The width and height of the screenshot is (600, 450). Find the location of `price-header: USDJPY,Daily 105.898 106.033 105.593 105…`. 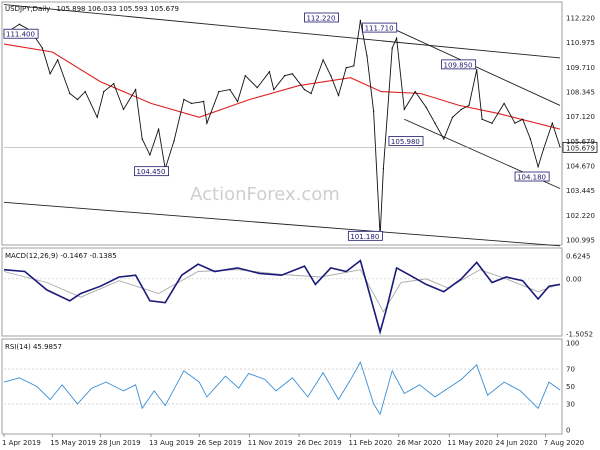

price-header: USDJPY,Daily 105.898 106.033 105.593 105… is located at coordinates (92, 9).